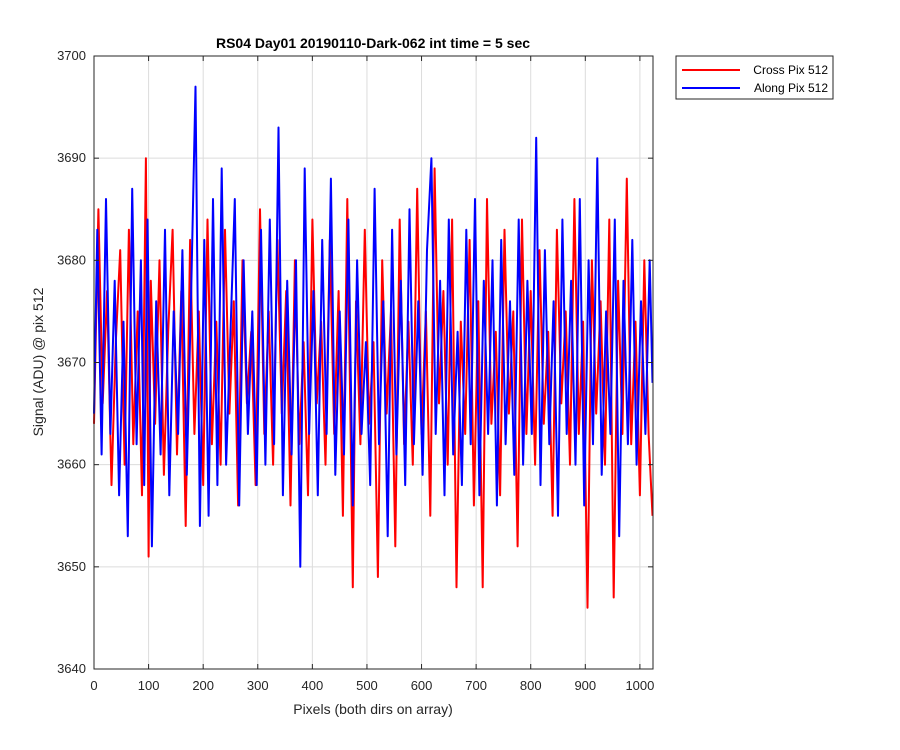 The width and height of the screenshot is (900, 750). Describe the element at coordinates (791, 88) in the screenshot. I see `legend-label-along: Along Pix 512` at that location.